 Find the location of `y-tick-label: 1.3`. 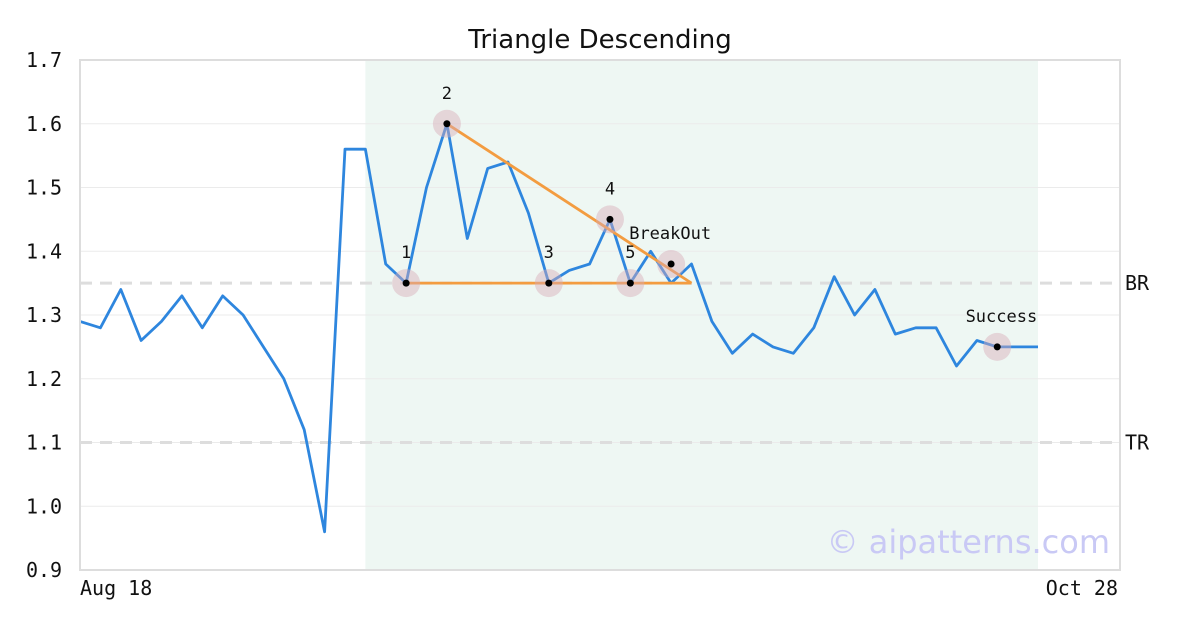

y-tick-label: 1.3 is located at coordinates (44, 315).